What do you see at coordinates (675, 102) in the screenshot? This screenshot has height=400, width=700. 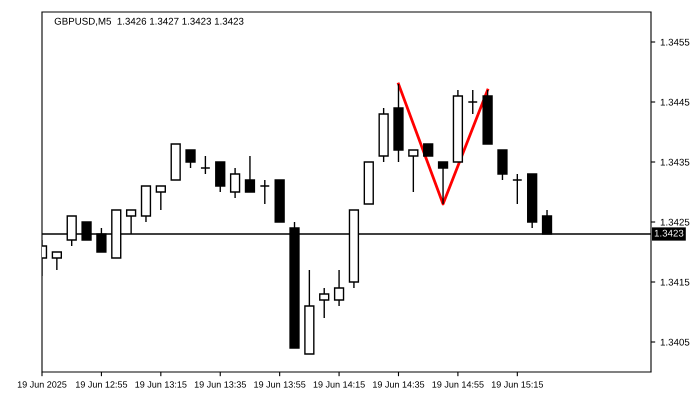 I see `y-tick-label: 1.3445` at bounding box center [675, 102].